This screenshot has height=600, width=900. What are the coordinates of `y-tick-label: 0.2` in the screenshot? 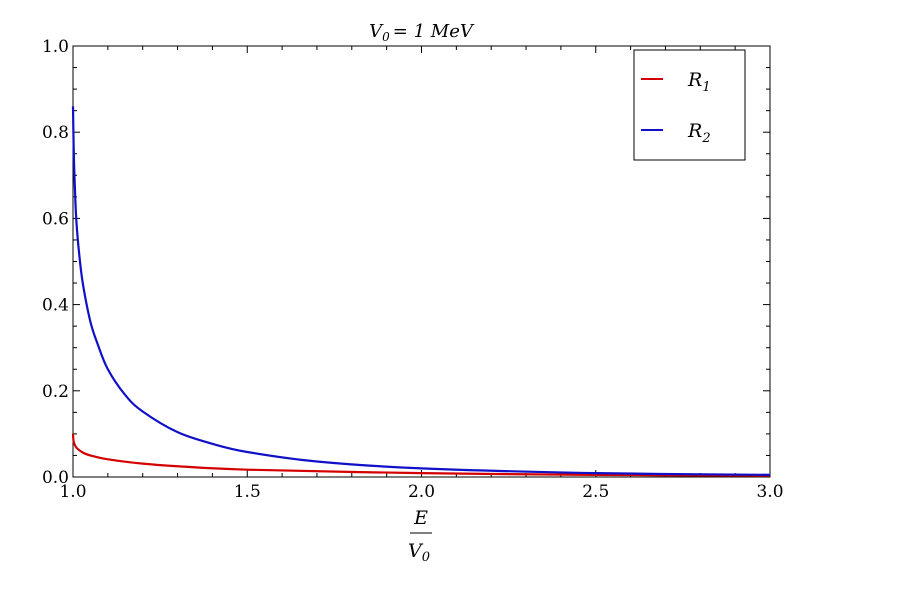 It's located at (55, 392).